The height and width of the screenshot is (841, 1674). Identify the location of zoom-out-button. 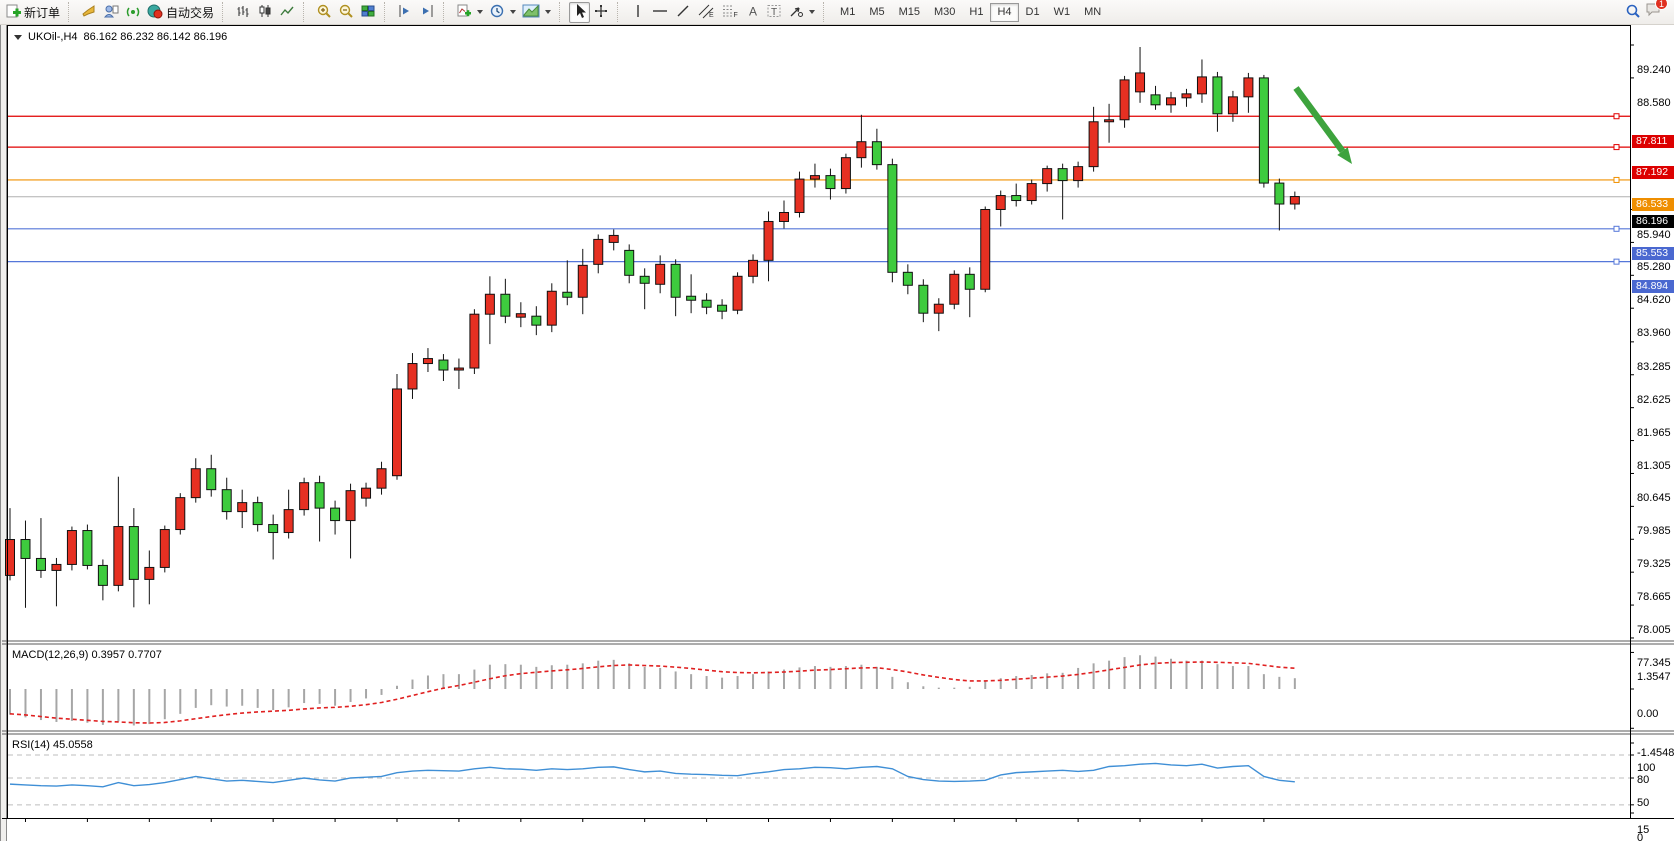
(346, 12).